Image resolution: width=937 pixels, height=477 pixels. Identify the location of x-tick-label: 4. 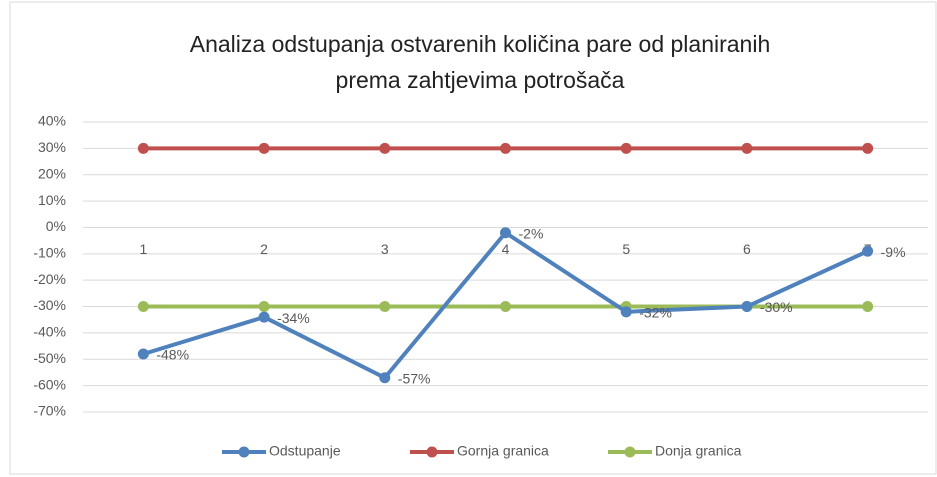
(506, 249).